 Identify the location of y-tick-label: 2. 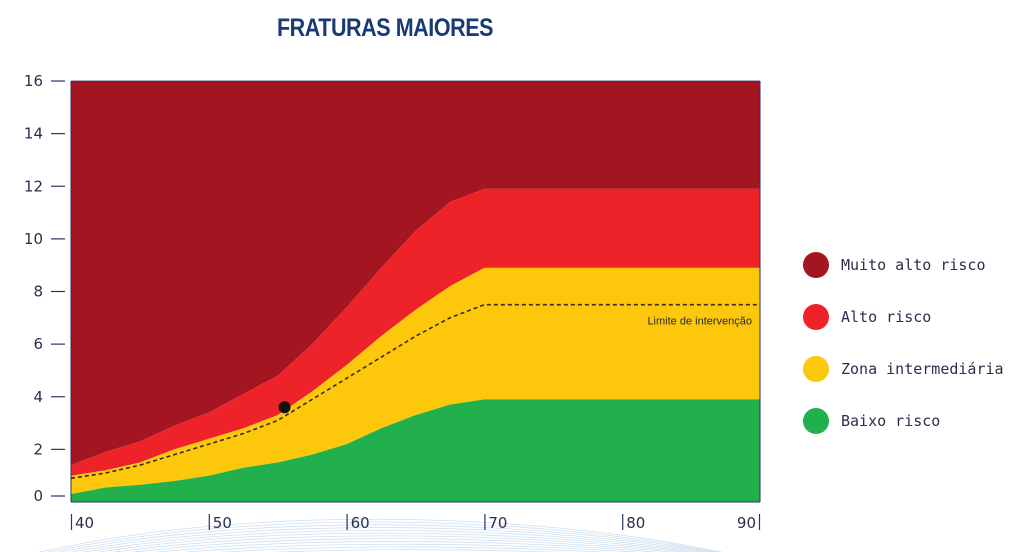
(38, 449).